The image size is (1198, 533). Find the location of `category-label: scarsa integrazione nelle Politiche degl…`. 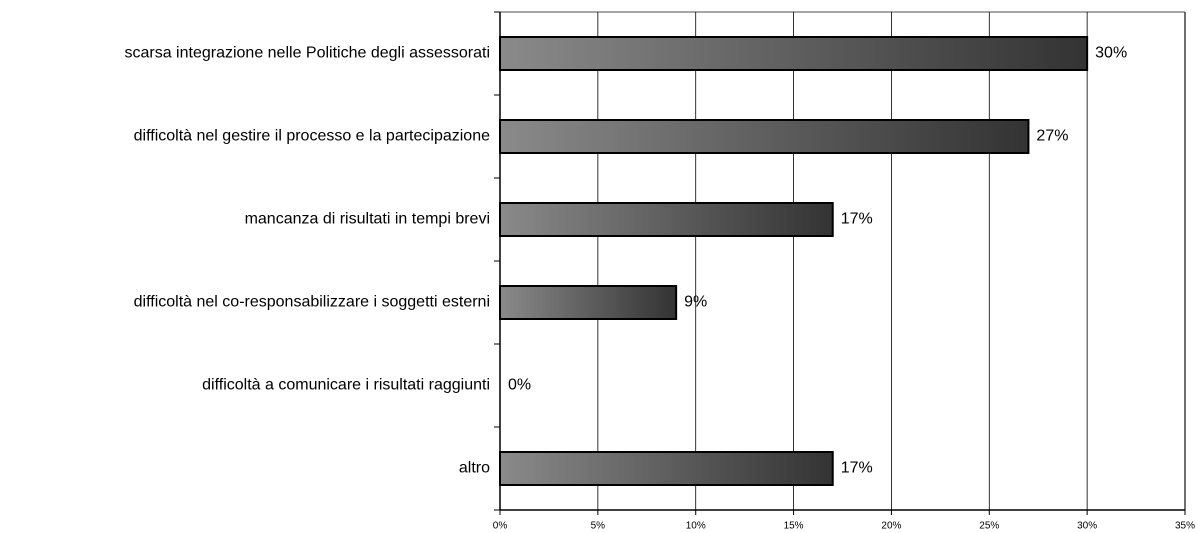

category-label: scarsa integrazione nelle Politiche degl… is located at coordinates (307, 53).